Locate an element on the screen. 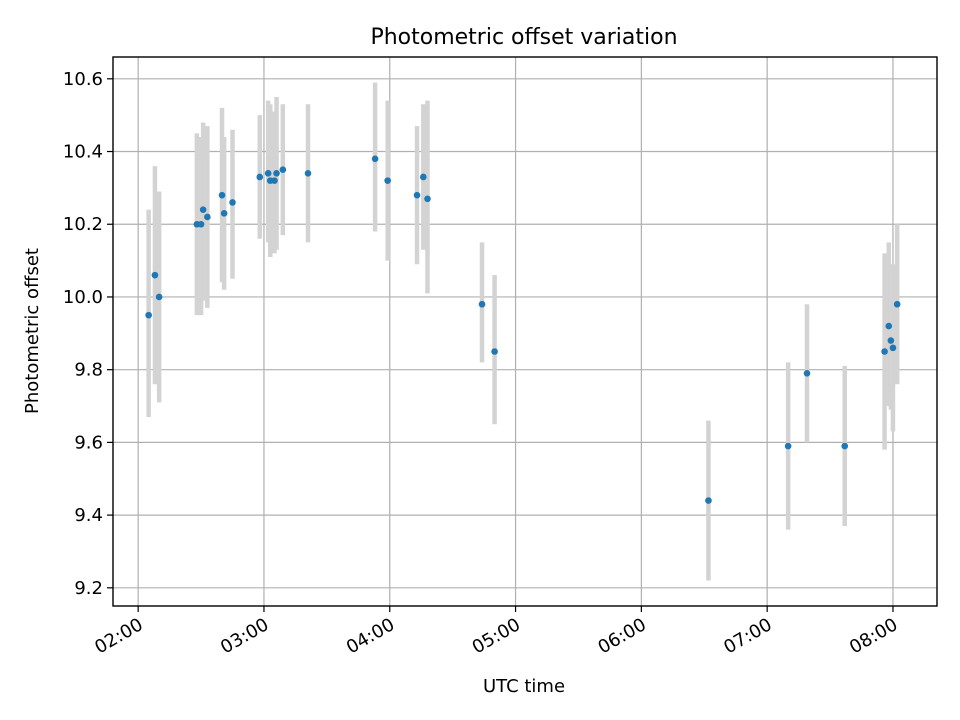 The height and width of the screenshot is (720, 960). y-tick-label: 10.2 is located at coordinates (83, 224).